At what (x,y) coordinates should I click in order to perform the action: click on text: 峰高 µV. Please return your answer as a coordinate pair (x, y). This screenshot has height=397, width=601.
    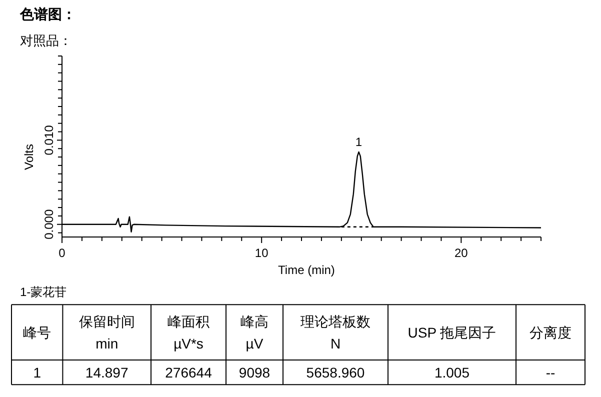
    Looking at the image, I should click on (254, 332).